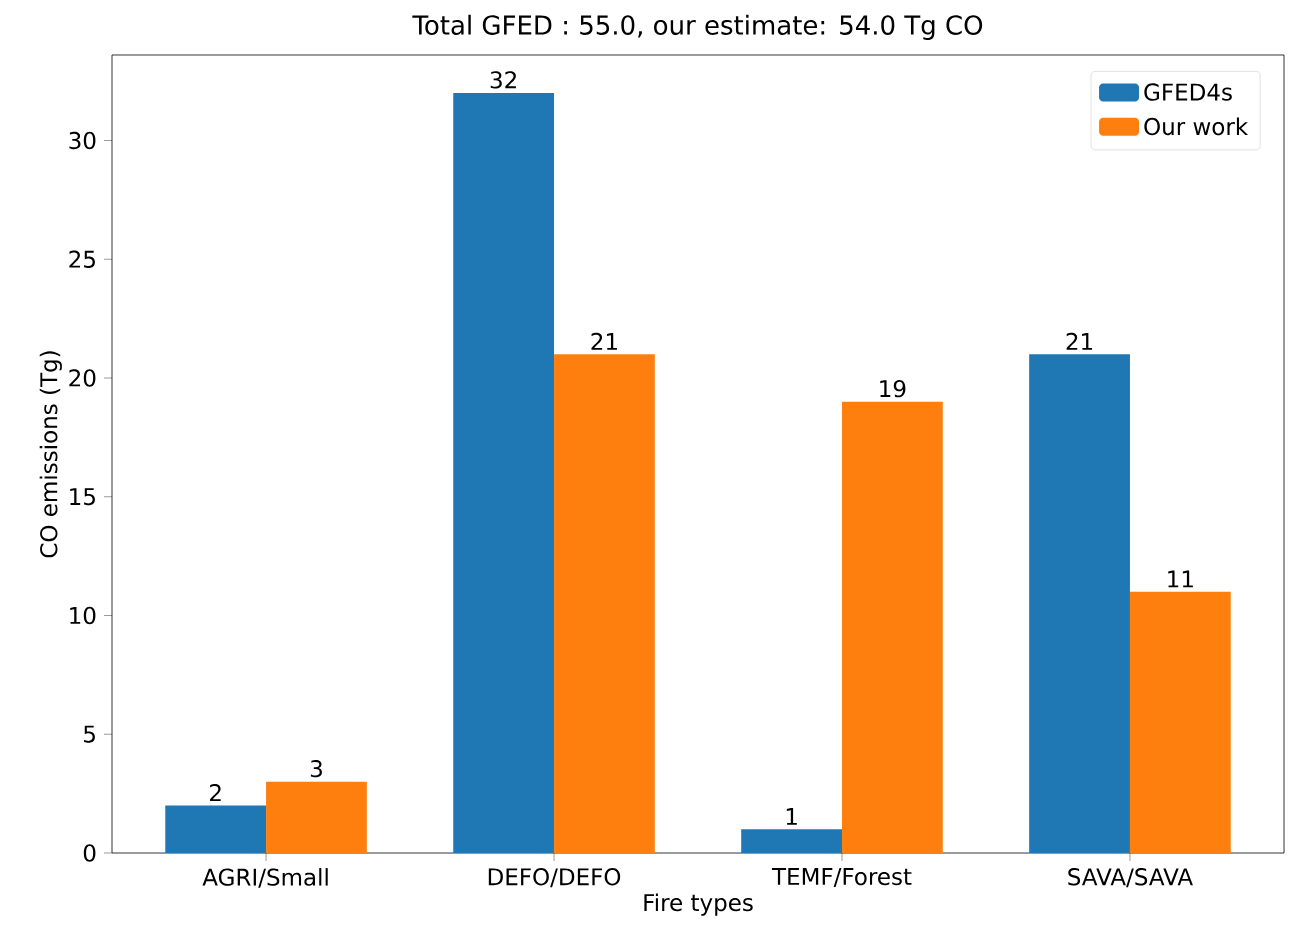 The width and height of the screenshot is (1294, 943). I want to click on x-tick-label: TEMF/Forest, so click(841, 877).